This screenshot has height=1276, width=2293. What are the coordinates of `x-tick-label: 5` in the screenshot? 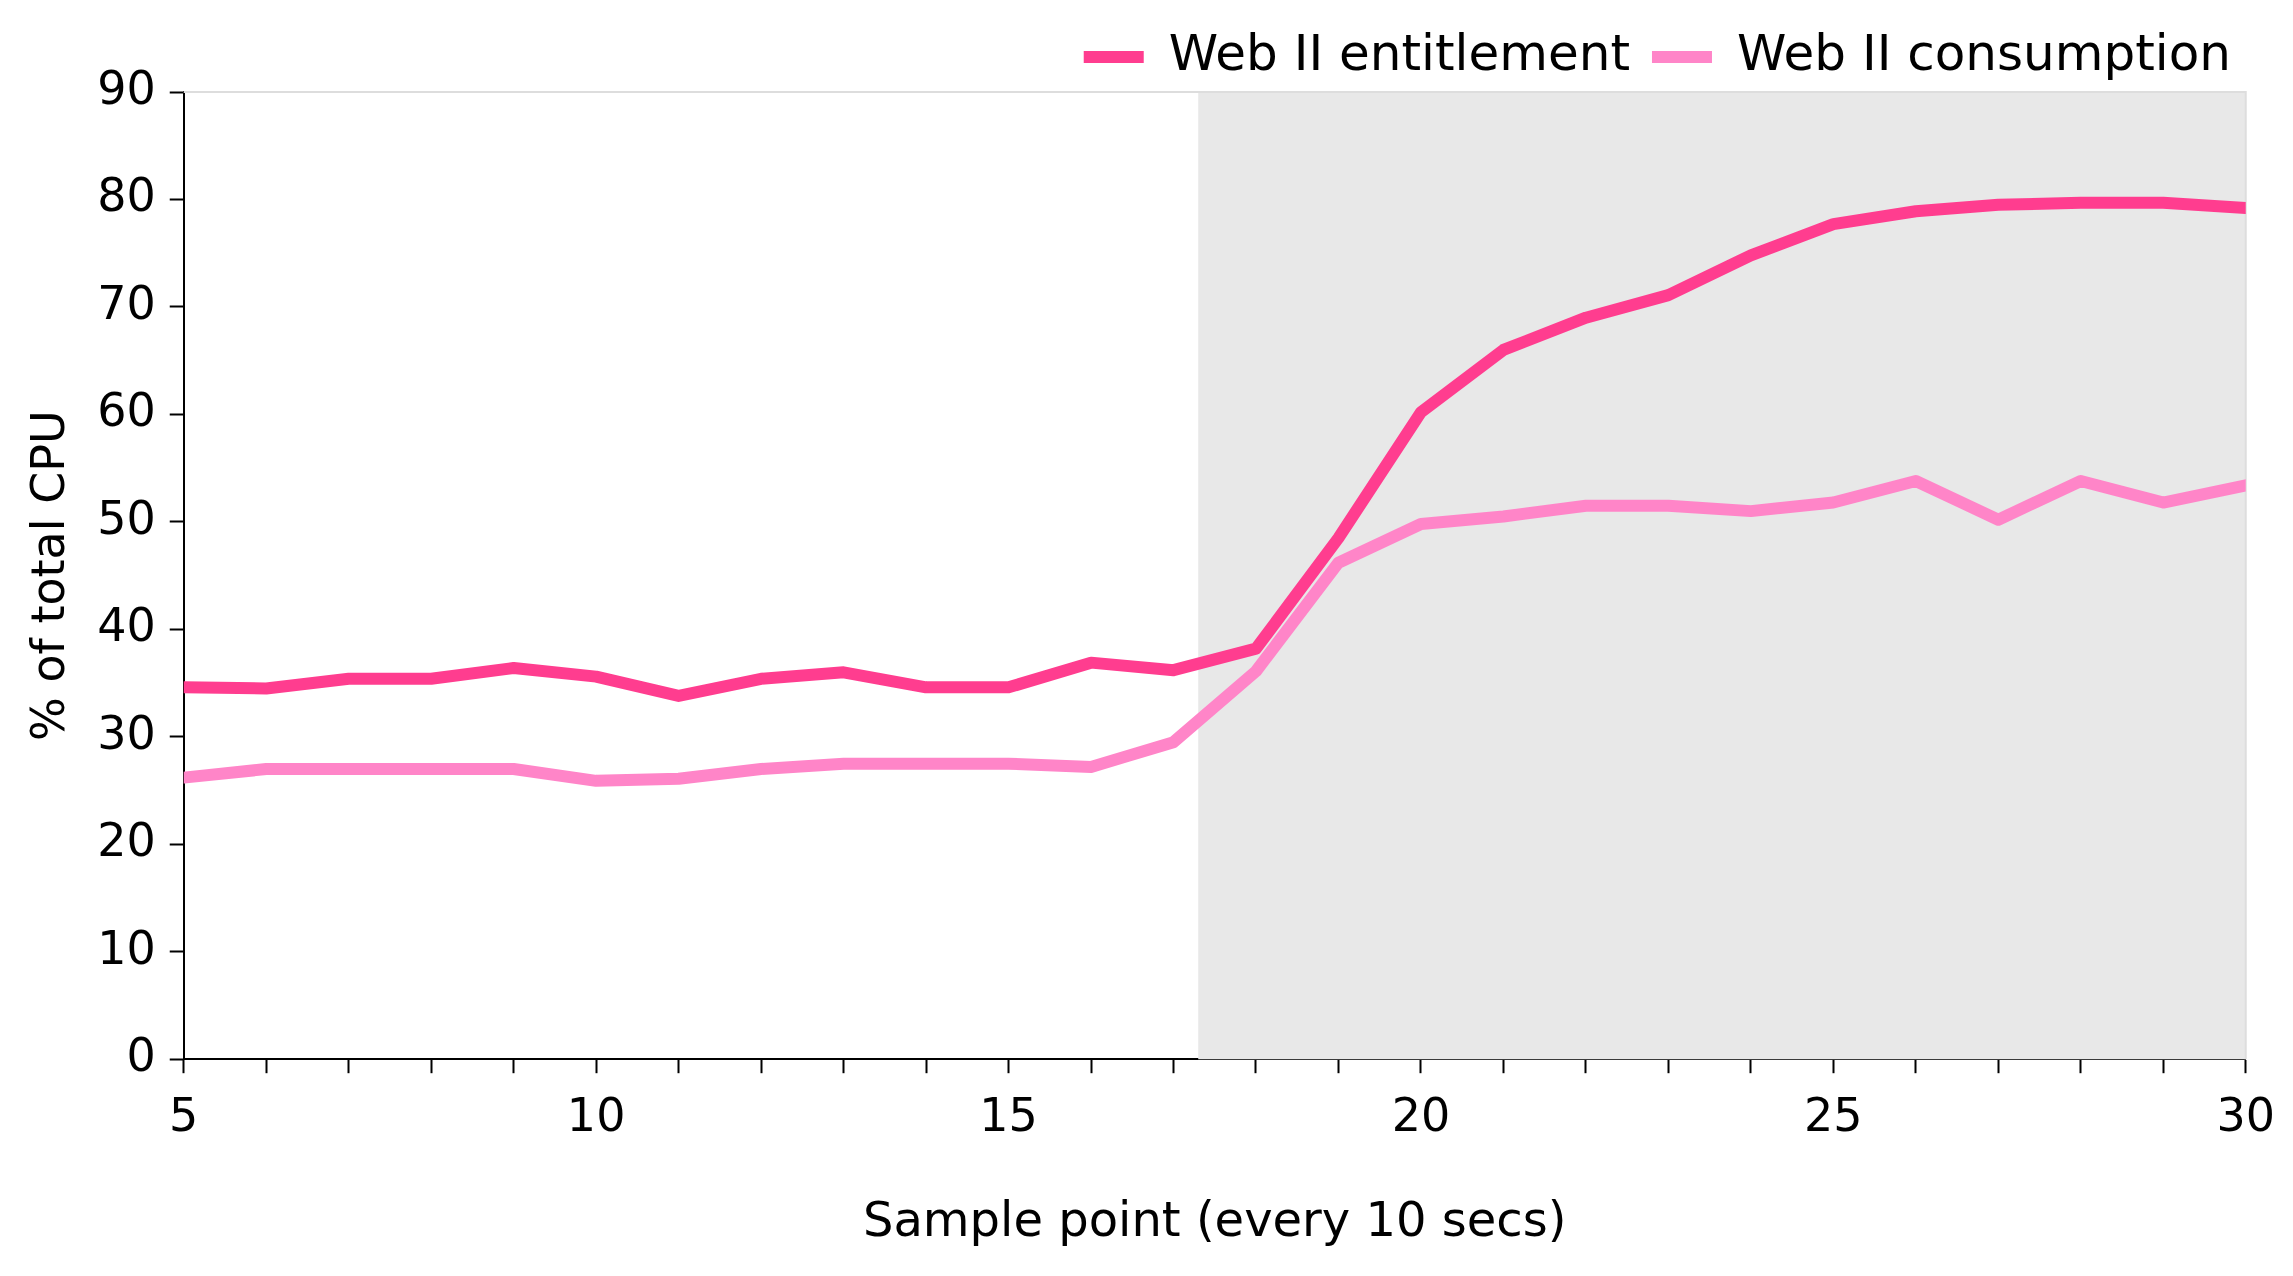 It's located at (184, 1114).